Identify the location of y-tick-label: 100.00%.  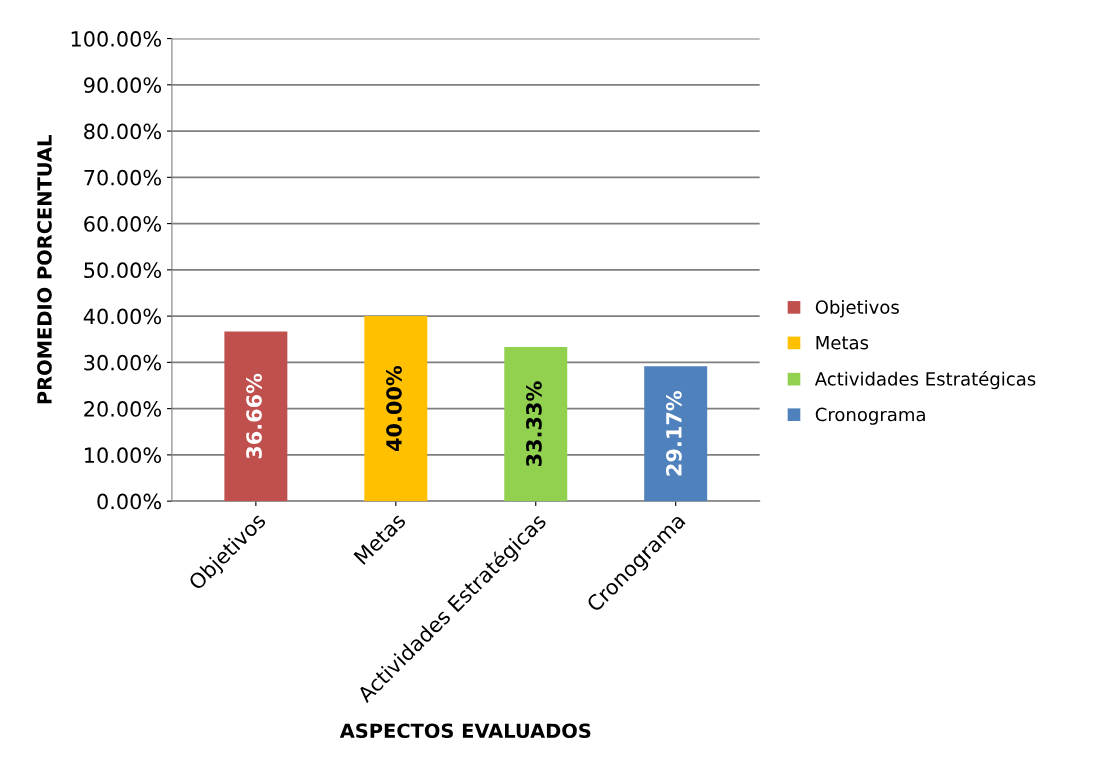
(116, 39).